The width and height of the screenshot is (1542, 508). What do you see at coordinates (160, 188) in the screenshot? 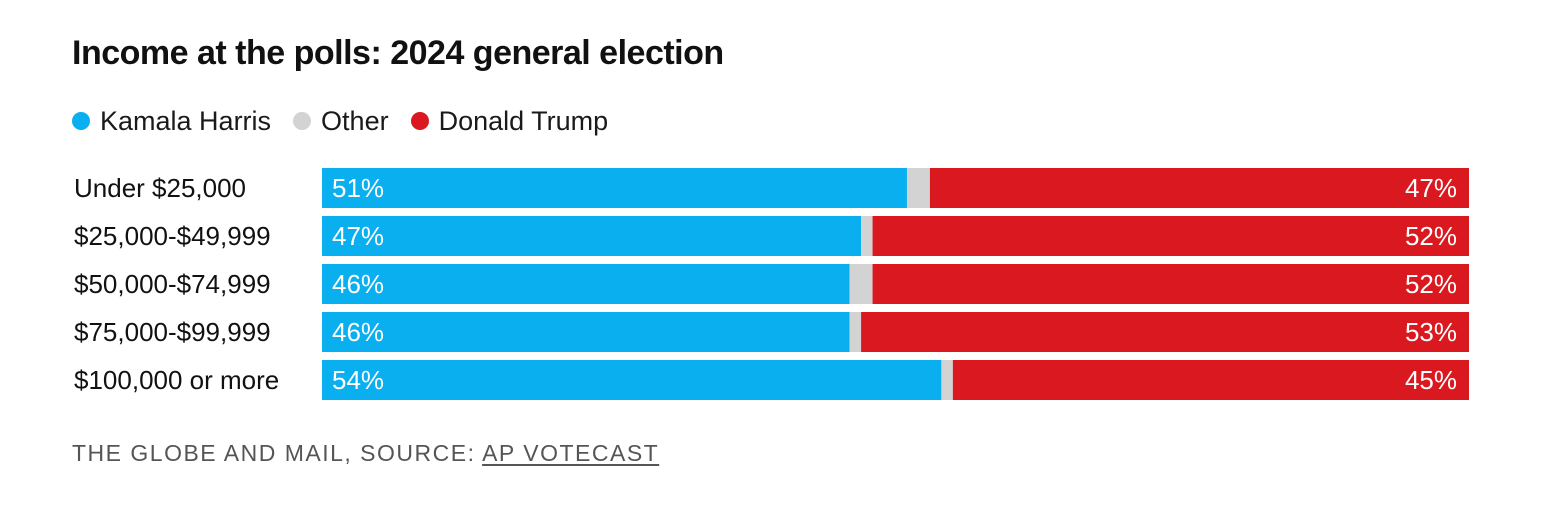
I see `category-label: Under $25,000` at bounding box center [160, 188].